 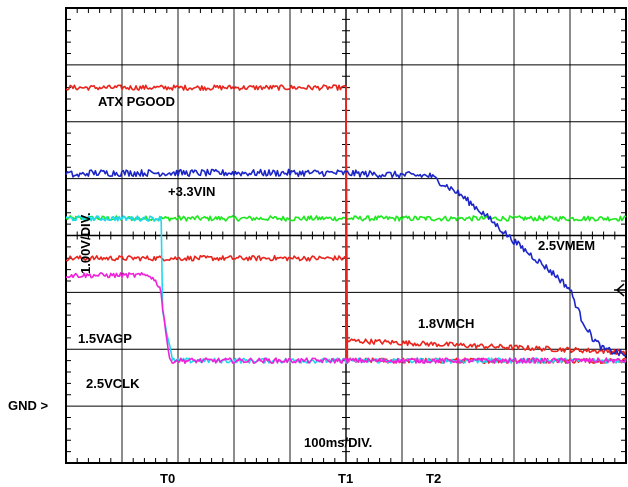 I want to click on y-axis-label: 1.00V/DIV., so click(x=85, y=243).